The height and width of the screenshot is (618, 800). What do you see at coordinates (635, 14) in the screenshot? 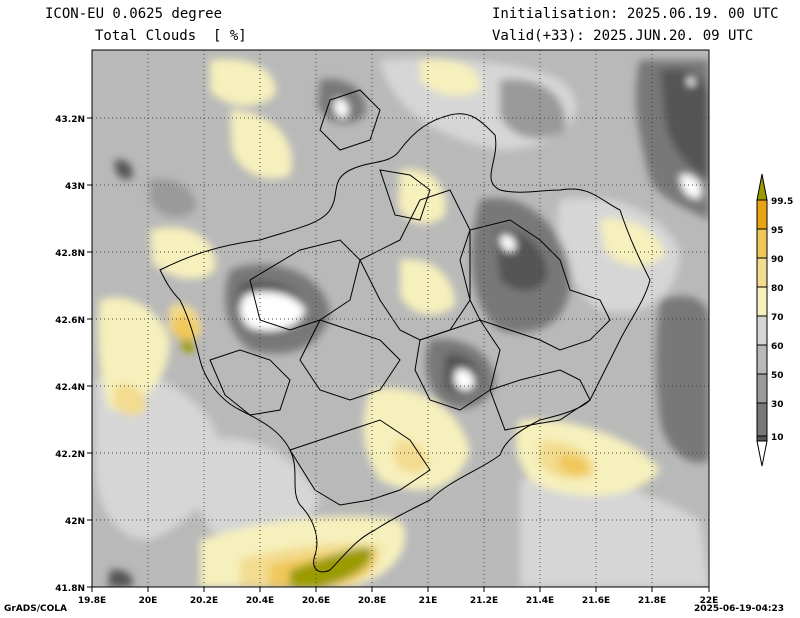
I see `init-time: Initialisation: 2025.06.19. 00 UTC` at bounding box center [635, 14].